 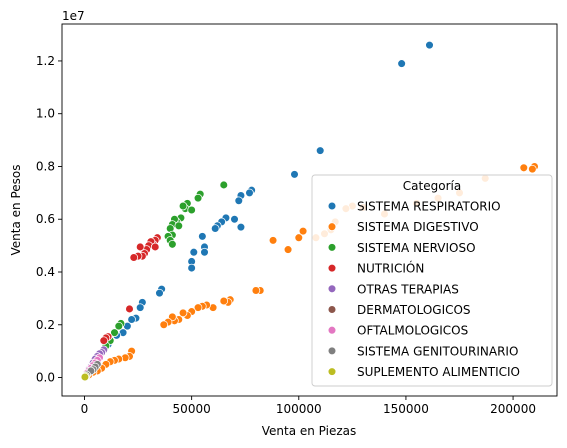 What do you see at coordinates (406, 409) in the screenshot?
I see `x-tick-label: 150000` at bounding box center [406, 409].